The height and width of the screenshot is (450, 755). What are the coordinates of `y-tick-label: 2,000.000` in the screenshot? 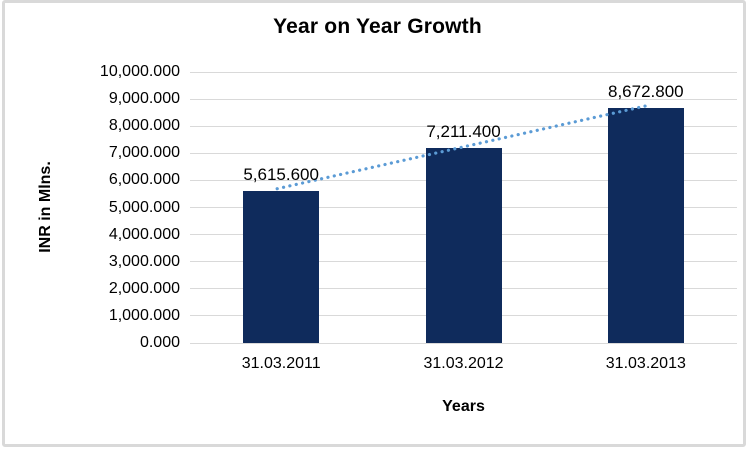 It's located at (144, 288).